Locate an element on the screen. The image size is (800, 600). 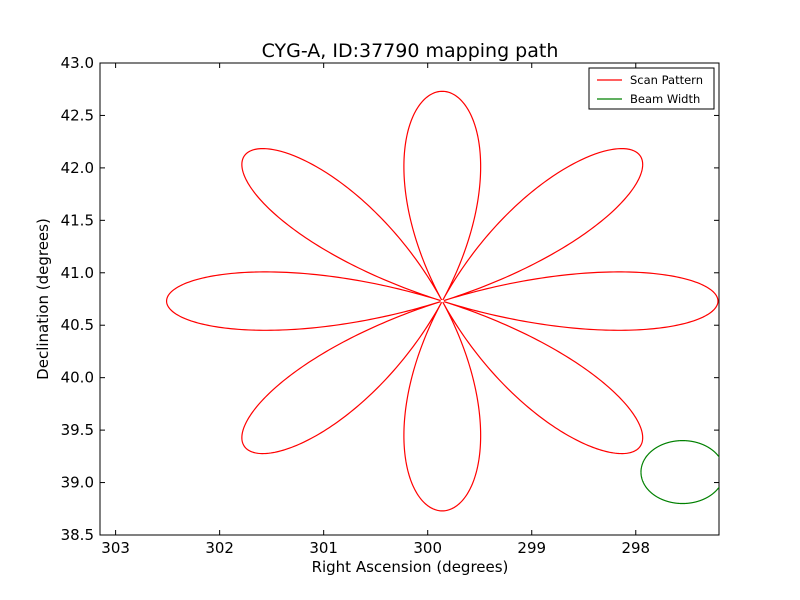
legend-label: Beam Width is located at coordinates (665, 99).